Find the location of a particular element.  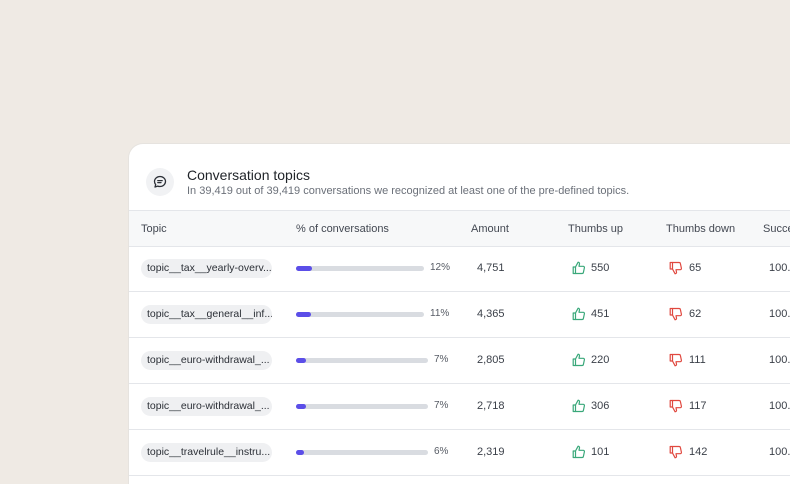

thumbs-down-count: 65 is located at coordinates (695, 268).